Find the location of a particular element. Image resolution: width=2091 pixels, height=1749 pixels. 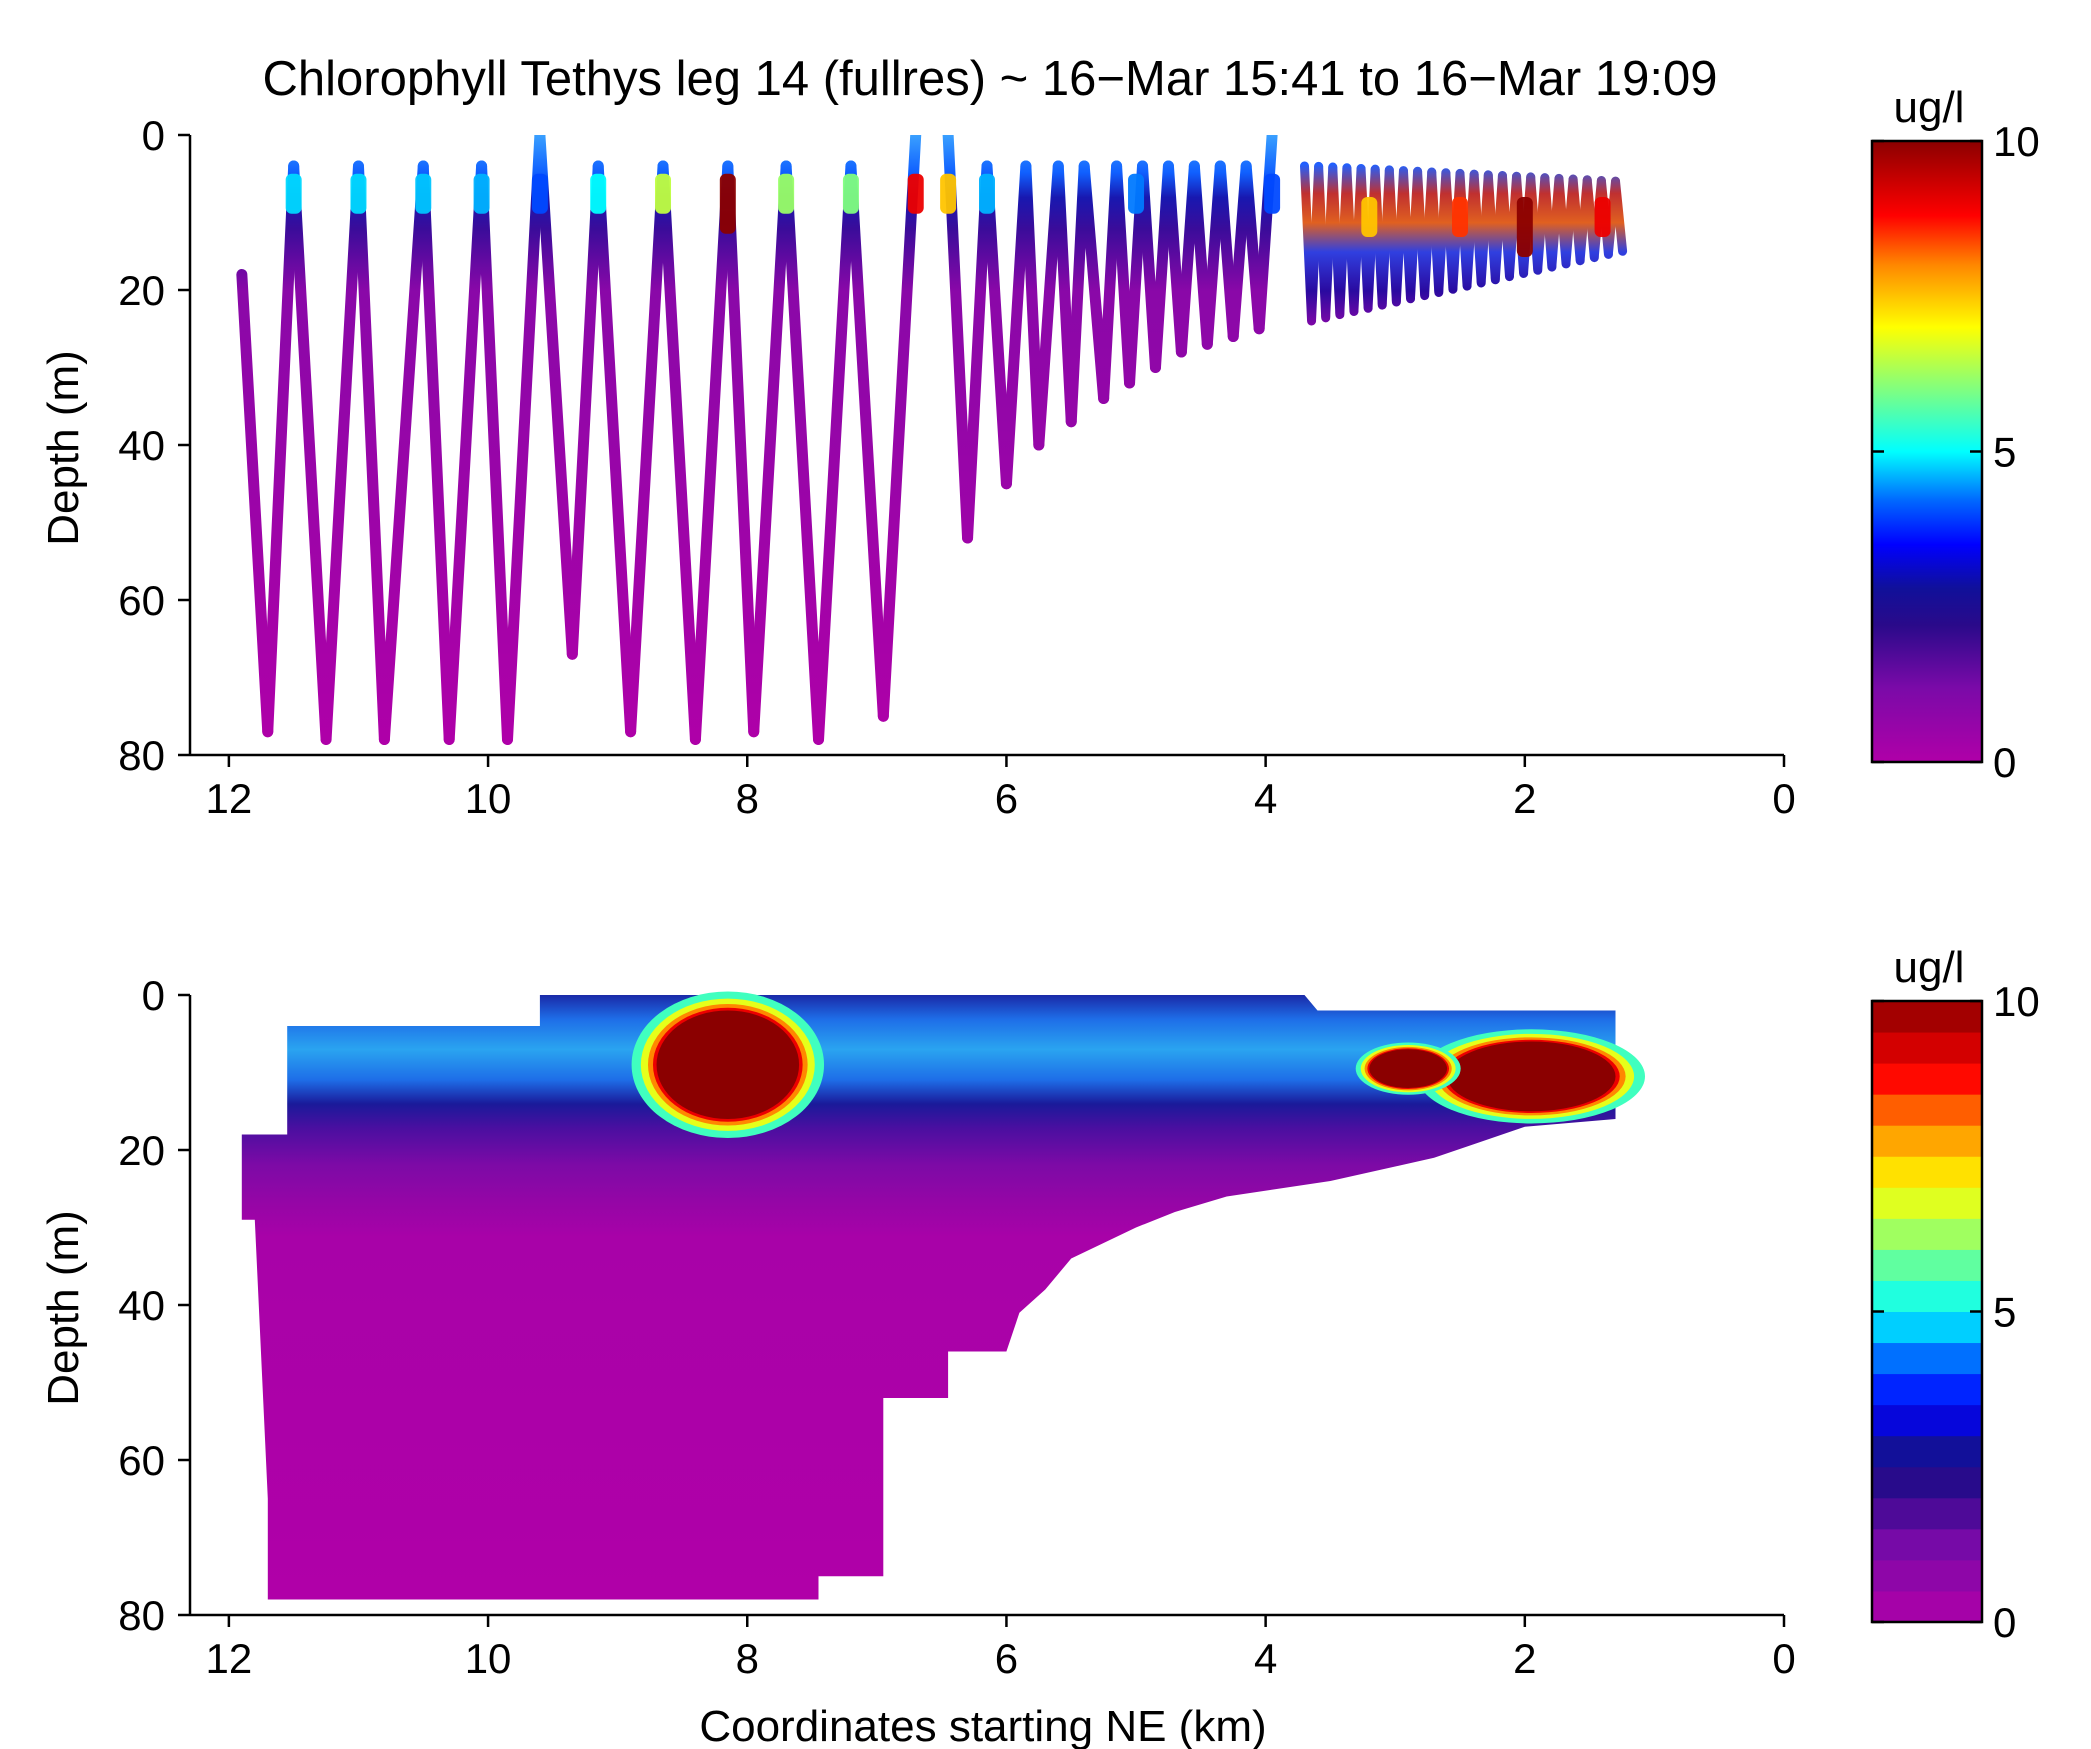

bottom-x-tick-label-6: 0 is located at coordinates (1783, 1658).